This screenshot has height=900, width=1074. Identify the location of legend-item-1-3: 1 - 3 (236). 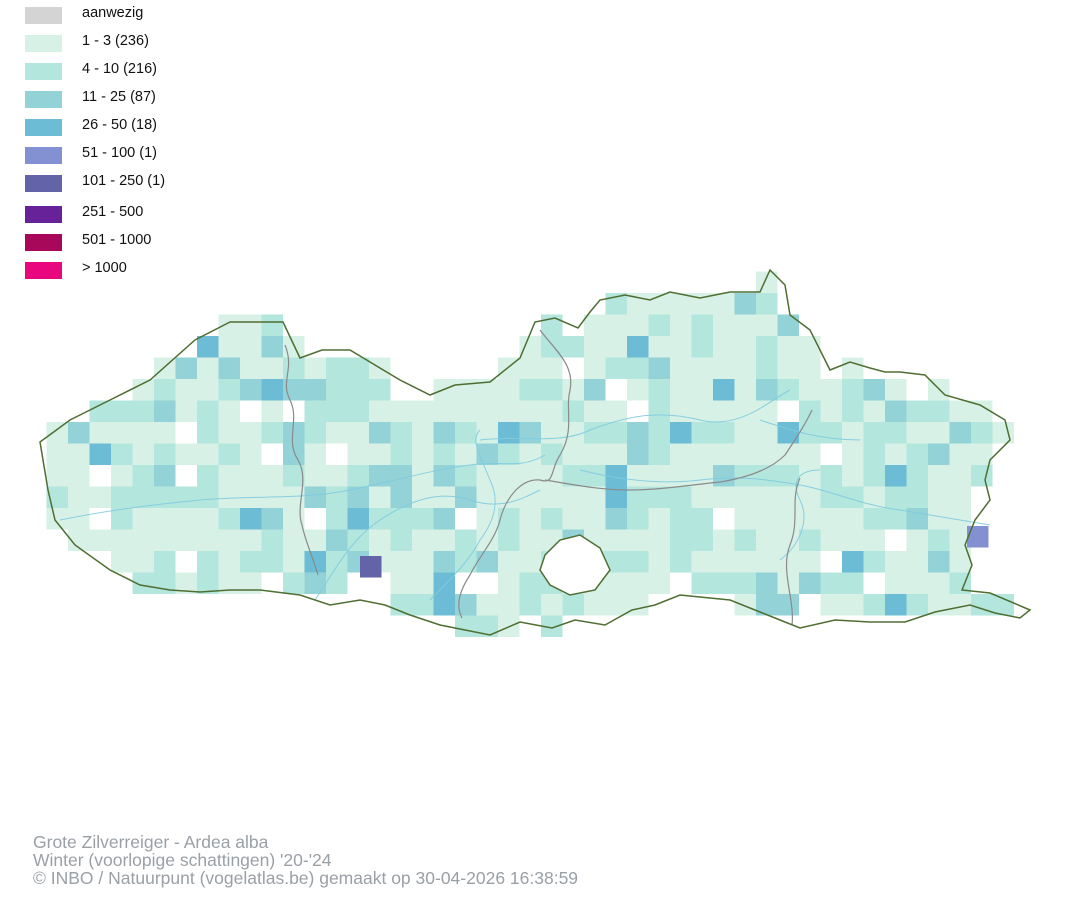
(175, 41).